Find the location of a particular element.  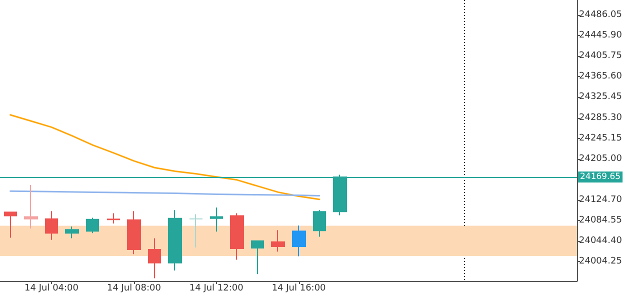

y-tick-label: 24405.75 is located at coordinates (600, 56).